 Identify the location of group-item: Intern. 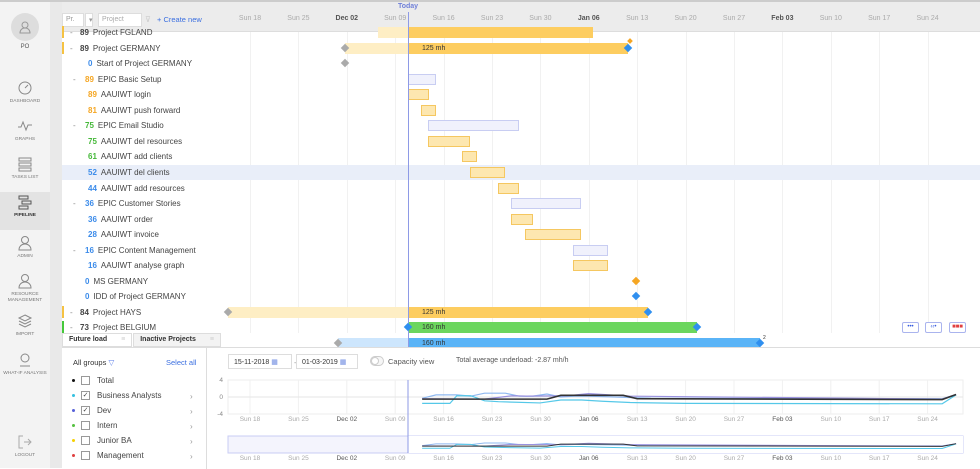
(94, 425).